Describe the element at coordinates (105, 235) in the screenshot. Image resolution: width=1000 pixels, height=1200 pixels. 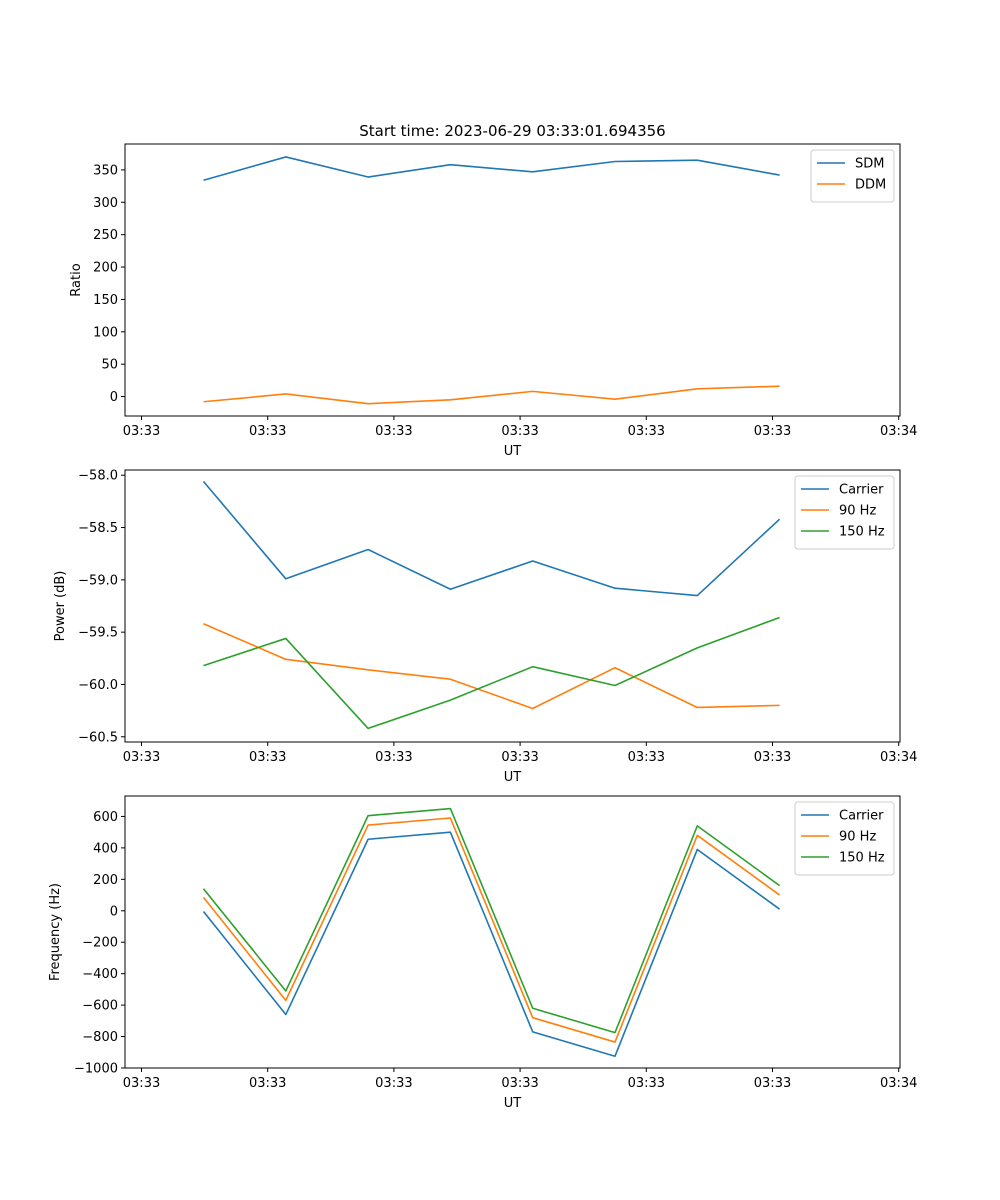
I see `y-tick-label: 250` at that location.